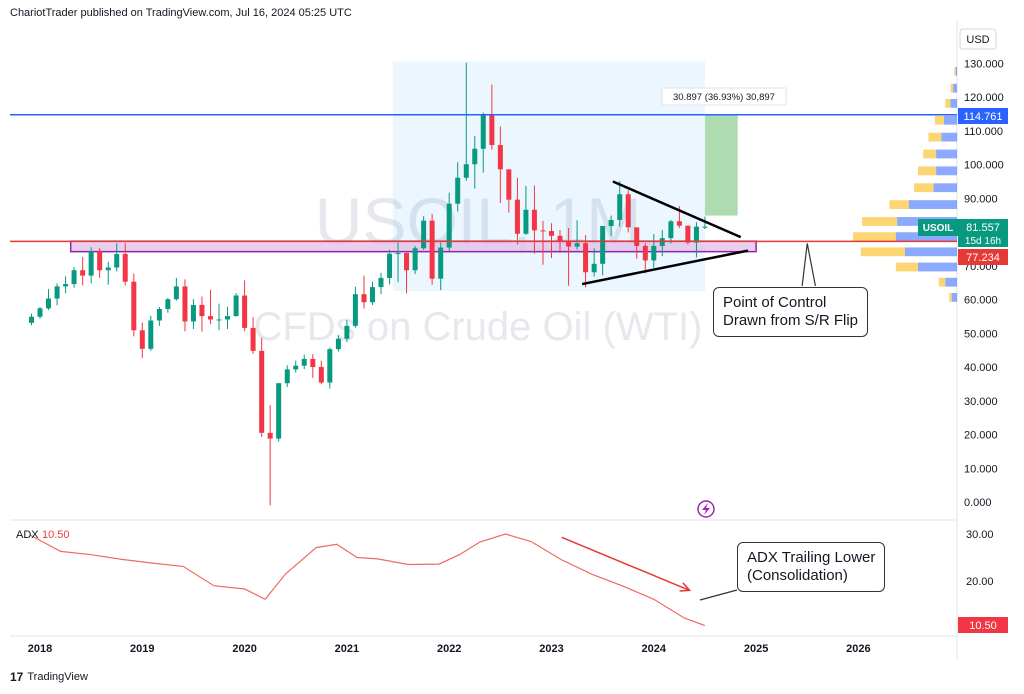 The width and height of the screenshot is (1024, 694). I want to click on current-price-badge, so click(983, 233).